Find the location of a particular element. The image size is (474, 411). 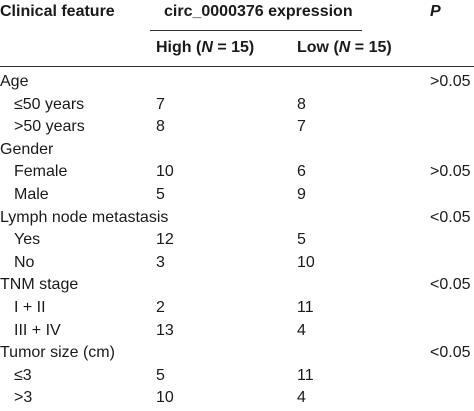

cell-low: 5 is located at coordinates (301, 240).